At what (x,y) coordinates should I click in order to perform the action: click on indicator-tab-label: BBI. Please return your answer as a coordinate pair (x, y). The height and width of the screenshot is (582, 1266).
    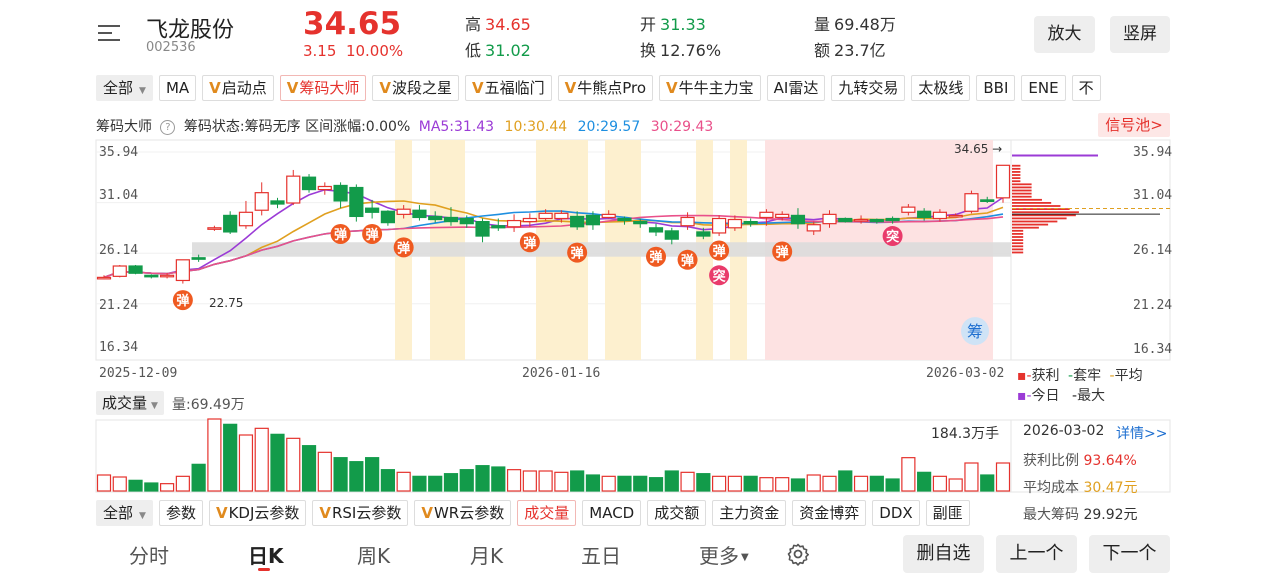
    Looking at the image, I should click on (996, 88).